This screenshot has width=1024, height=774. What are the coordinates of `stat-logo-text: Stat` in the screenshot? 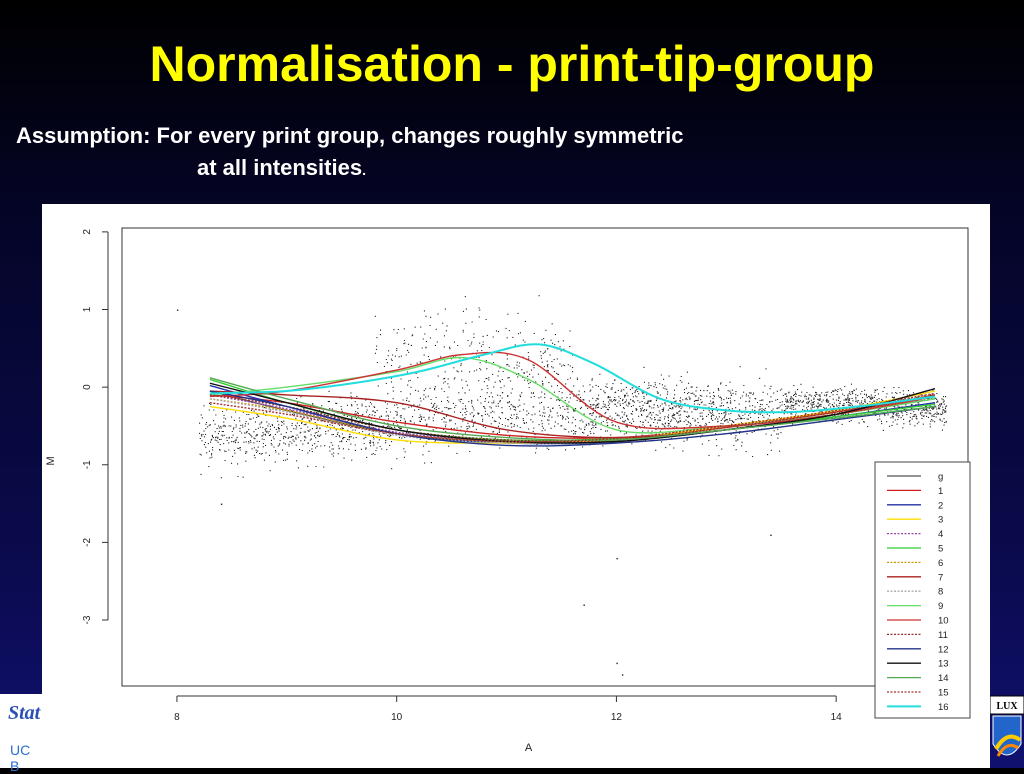 It's located at (24, 713).